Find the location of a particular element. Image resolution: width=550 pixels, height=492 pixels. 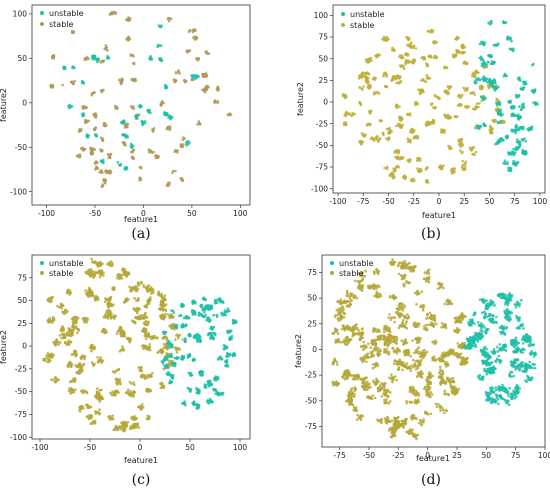

panel-c-ytick-label: 50 is located at coordinates (22, 300).